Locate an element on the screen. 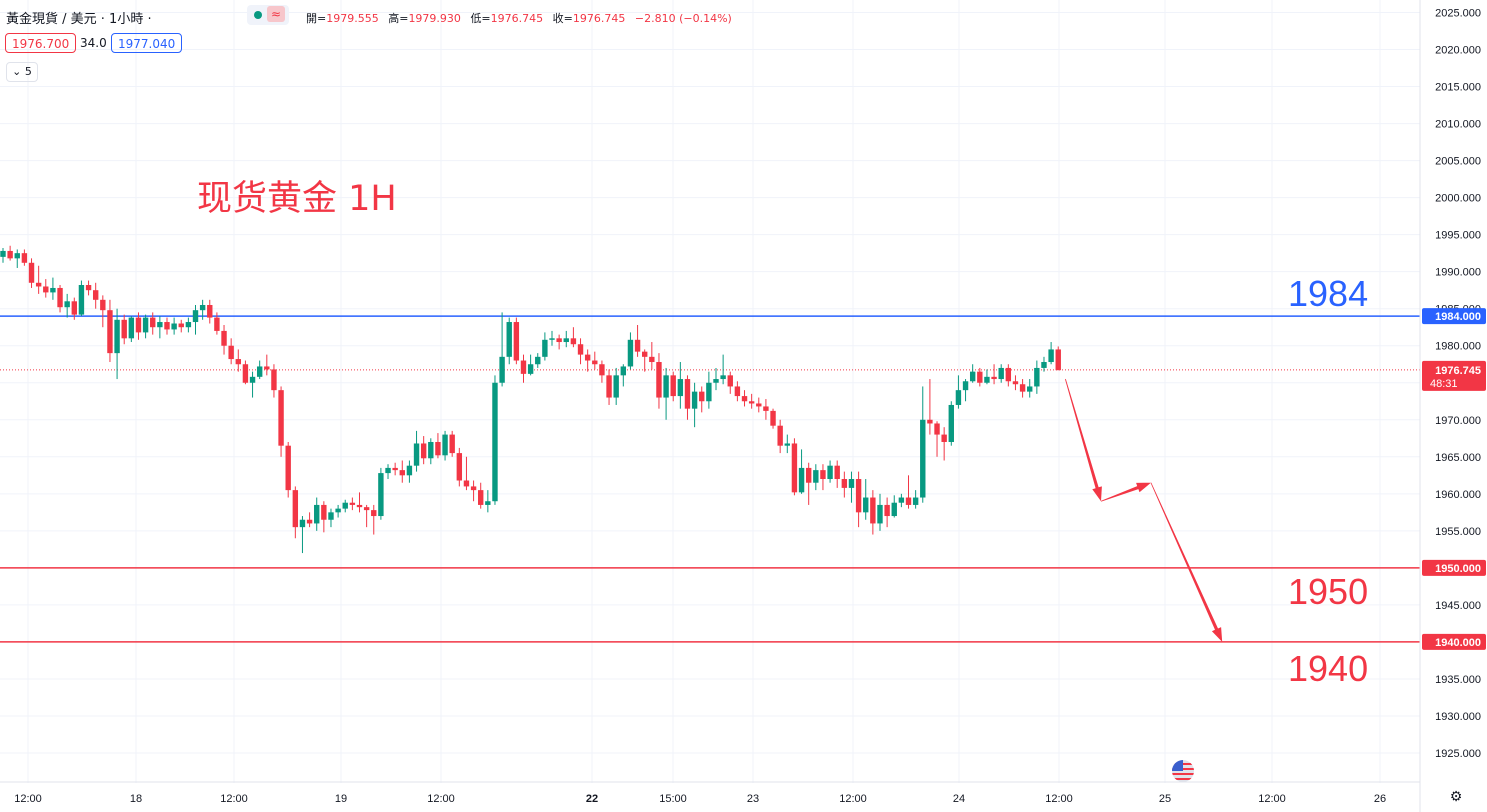  y-tick-label: 2010.000 is located at coordinates (1458, 125).